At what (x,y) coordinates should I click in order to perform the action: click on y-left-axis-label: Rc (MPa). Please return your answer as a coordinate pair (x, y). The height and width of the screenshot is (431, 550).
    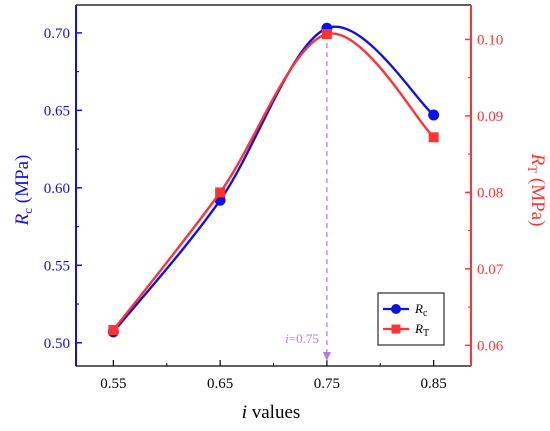
    Looking at the image, I should click on (23, 191).